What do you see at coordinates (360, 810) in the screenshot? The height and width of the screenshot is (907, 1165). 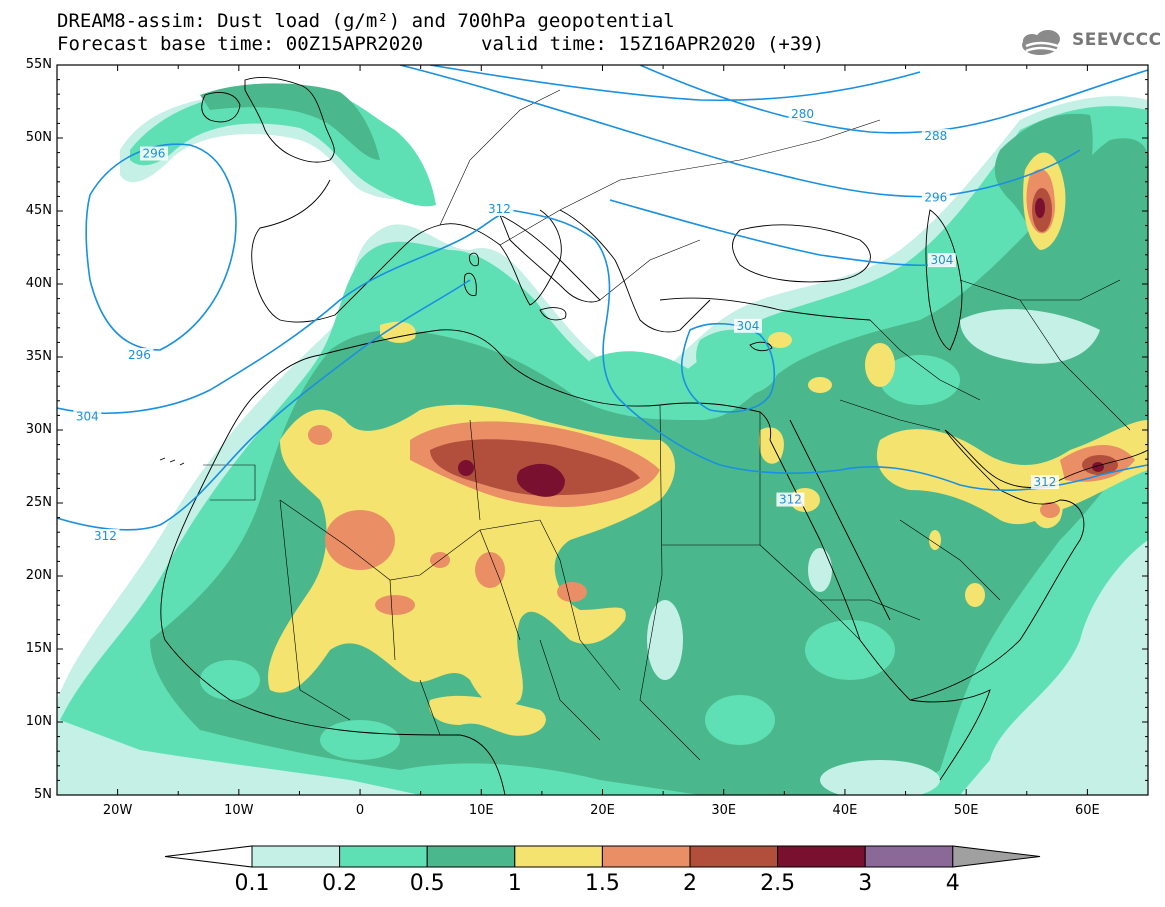 I see `lon-label: 0` at bounding box center [360, 810].